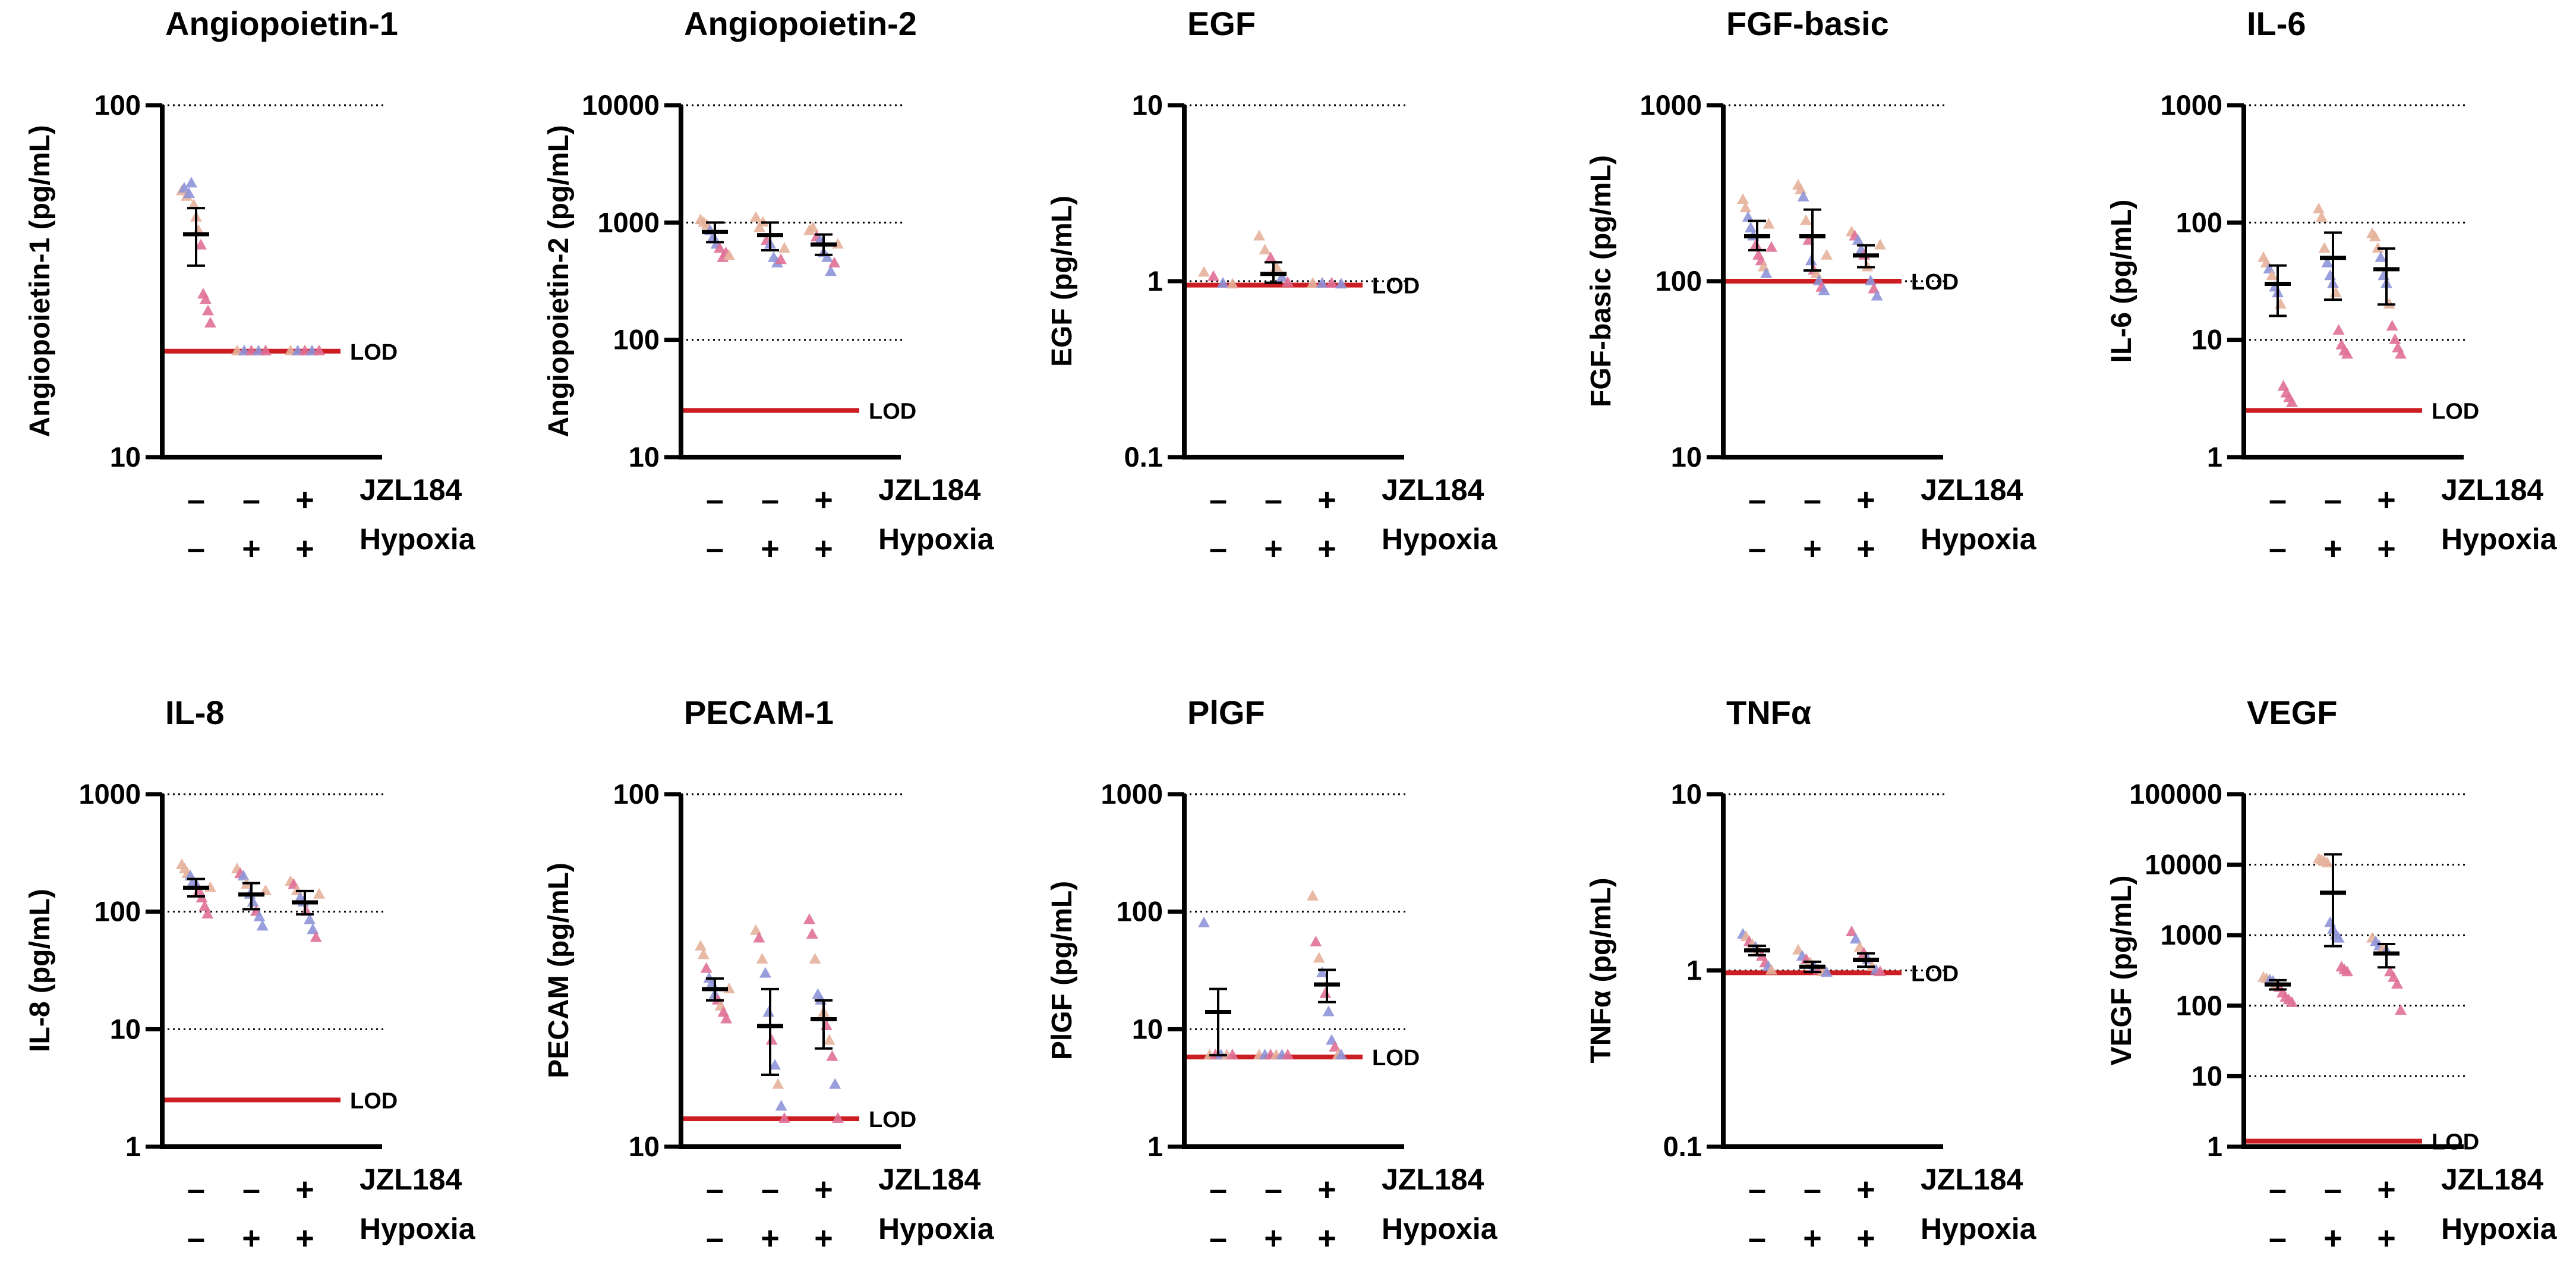 The height and width of the screenshot is (1265, 2576). What do you see at coordinates (2121, 971) in the screenshot?
I see `y-axis-label: VEGF (pg/mL)` at bounding box center [2121, 971].